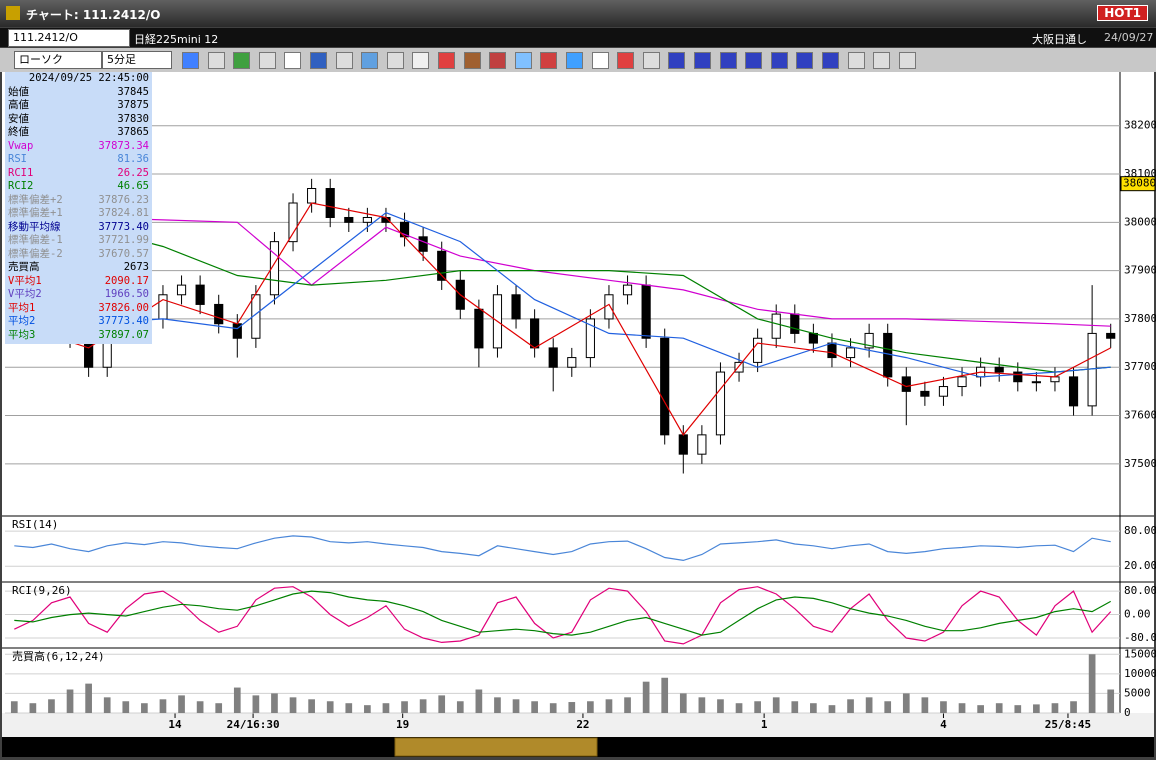 This screenshot has height=760, width=1156. I want to click on info-label: 平均2, so click(22, 321).